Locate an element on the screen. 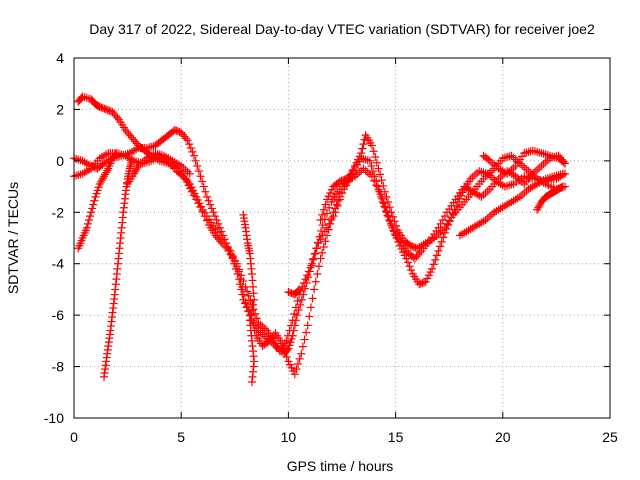 Image resolution: width=640 pixels, height=480 pixels. x-tick-label: 10 is located at coordinates (289, 437).